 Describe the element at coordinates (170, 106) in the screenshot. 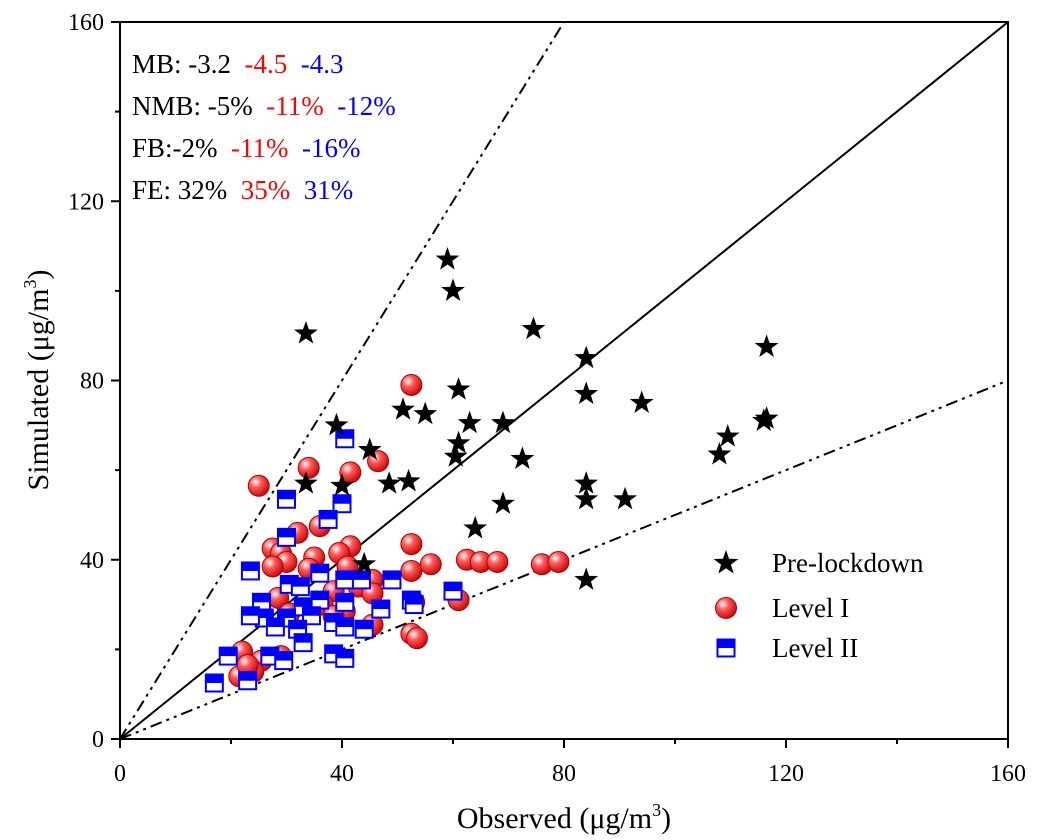

I see `stat-label: NMB:` at that location.